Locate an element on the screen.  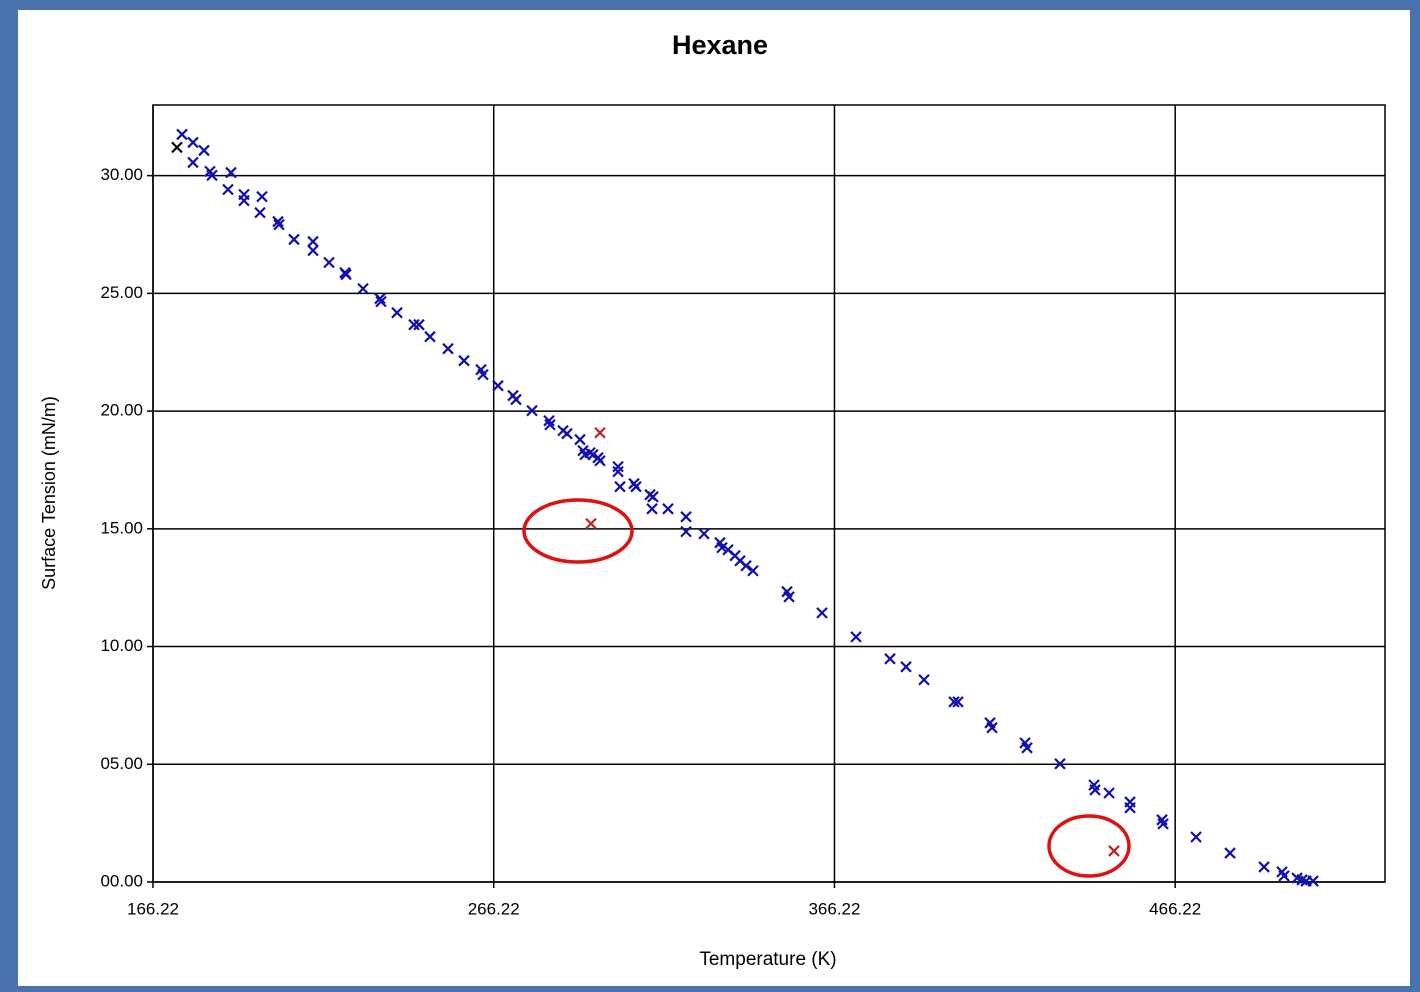
x-axis-label: Temperature (K) is located at coordinates (767, 959).